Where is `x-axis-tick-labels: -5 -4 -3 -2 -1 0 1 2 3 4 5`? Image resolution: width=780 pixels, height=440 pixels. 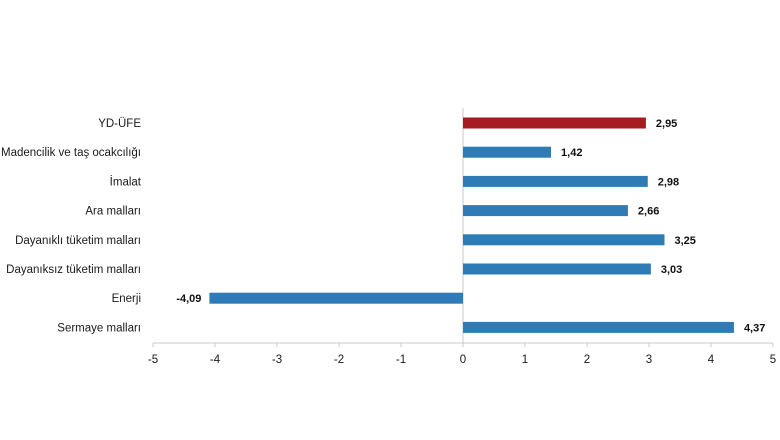
x-axis-tick-labels: -5 -4 -3 -2 -1 0 1 2 3 4 5 is located at coordinates (462, 360).